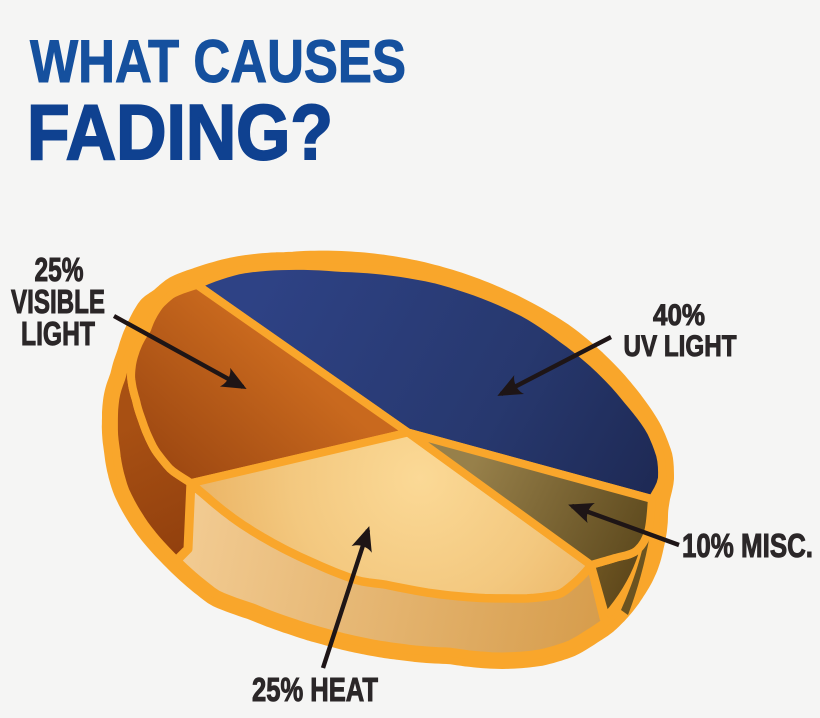 Image resolution: width=820 pixels, height=718 pixels. I want to click on svg-text: UV LIGHT, so click(680, 346).